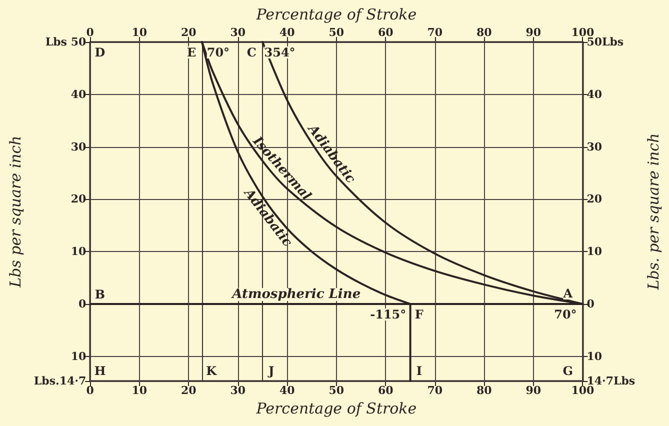  I want to click on y-tick-label: 40, so click(78, 94).